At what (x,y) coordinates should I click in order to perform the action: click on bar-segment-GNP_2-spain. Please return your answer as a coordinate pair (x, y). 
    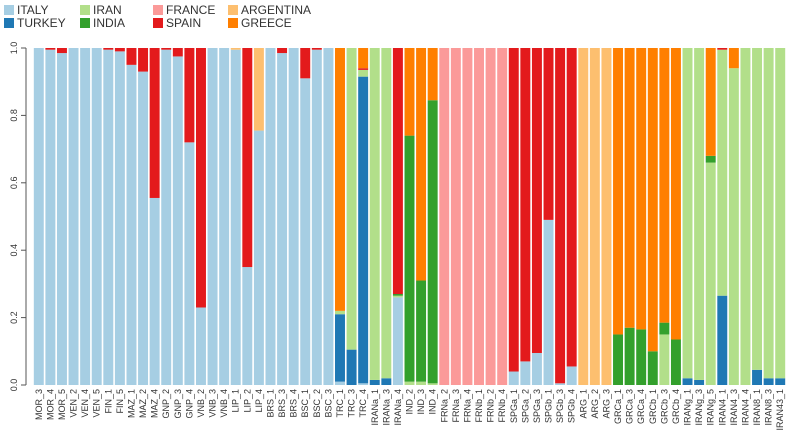
    Looking at the image, I should click on (166, 49).